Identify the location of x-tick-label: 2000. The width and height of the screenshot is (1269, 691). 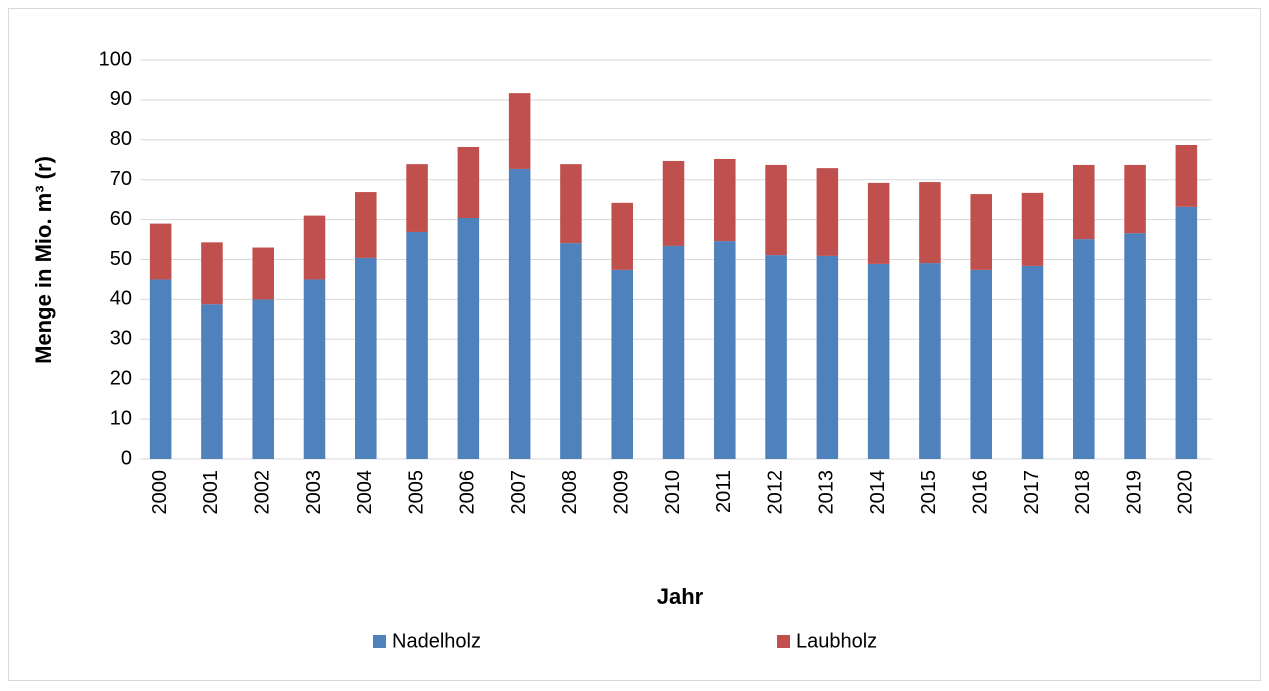
(160, 492).